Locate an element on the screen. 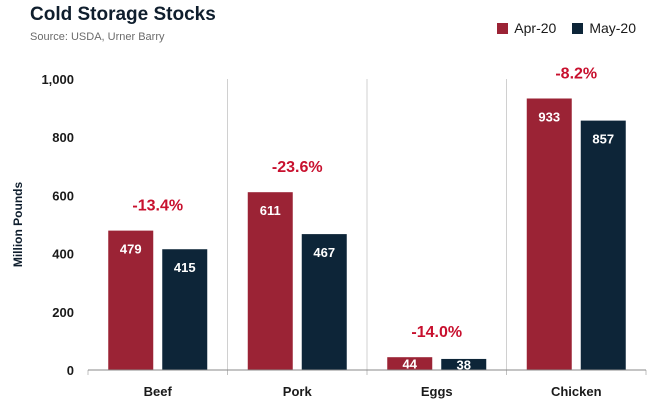 Image resolution: width=656 pixels, height=415 pixels. bar-value-label: 44 is located at coordinates (410, 364).